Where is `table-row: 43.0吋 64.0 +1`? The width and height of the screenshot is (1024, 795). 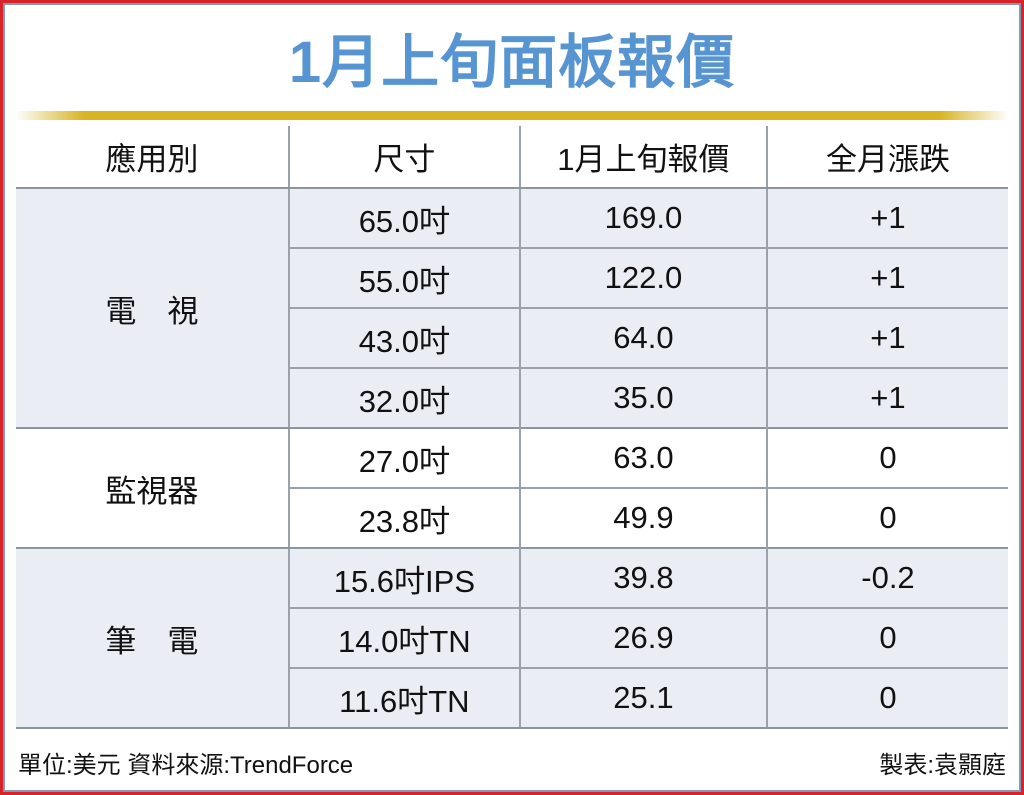
table-row: 43.0吋 64.0 +1 is located at coordinates (512, 337).